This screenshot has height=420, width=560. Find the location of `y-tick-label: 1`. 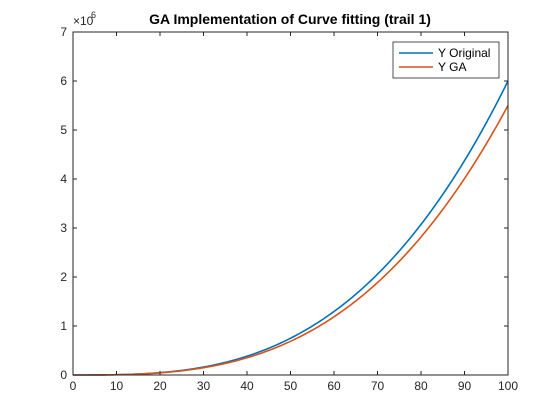

y-tick-label: 1 is located at coordinates (63, 326).